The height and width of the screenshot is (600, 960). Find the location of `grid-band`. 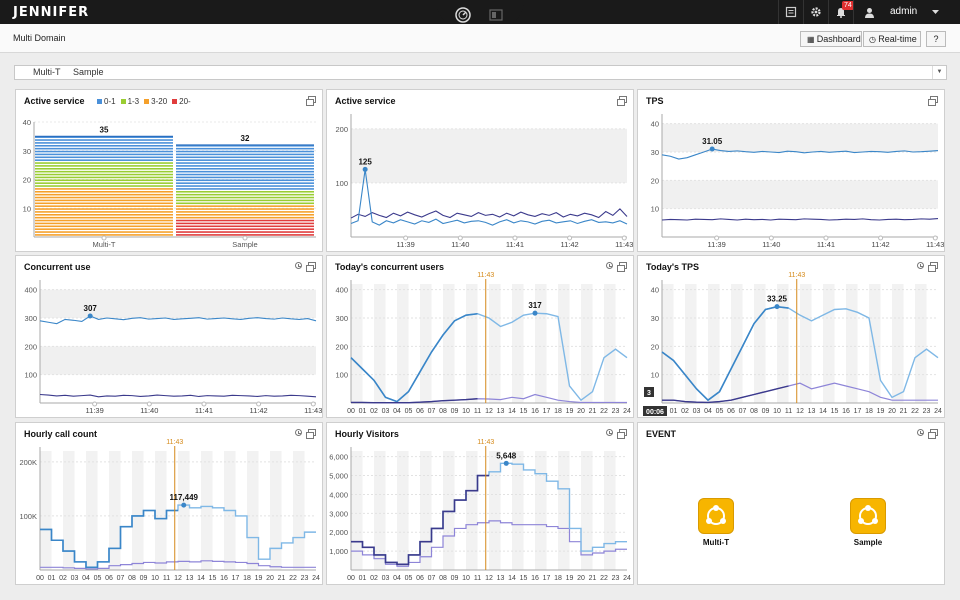

grid-band is located at coordinates (800, 137).